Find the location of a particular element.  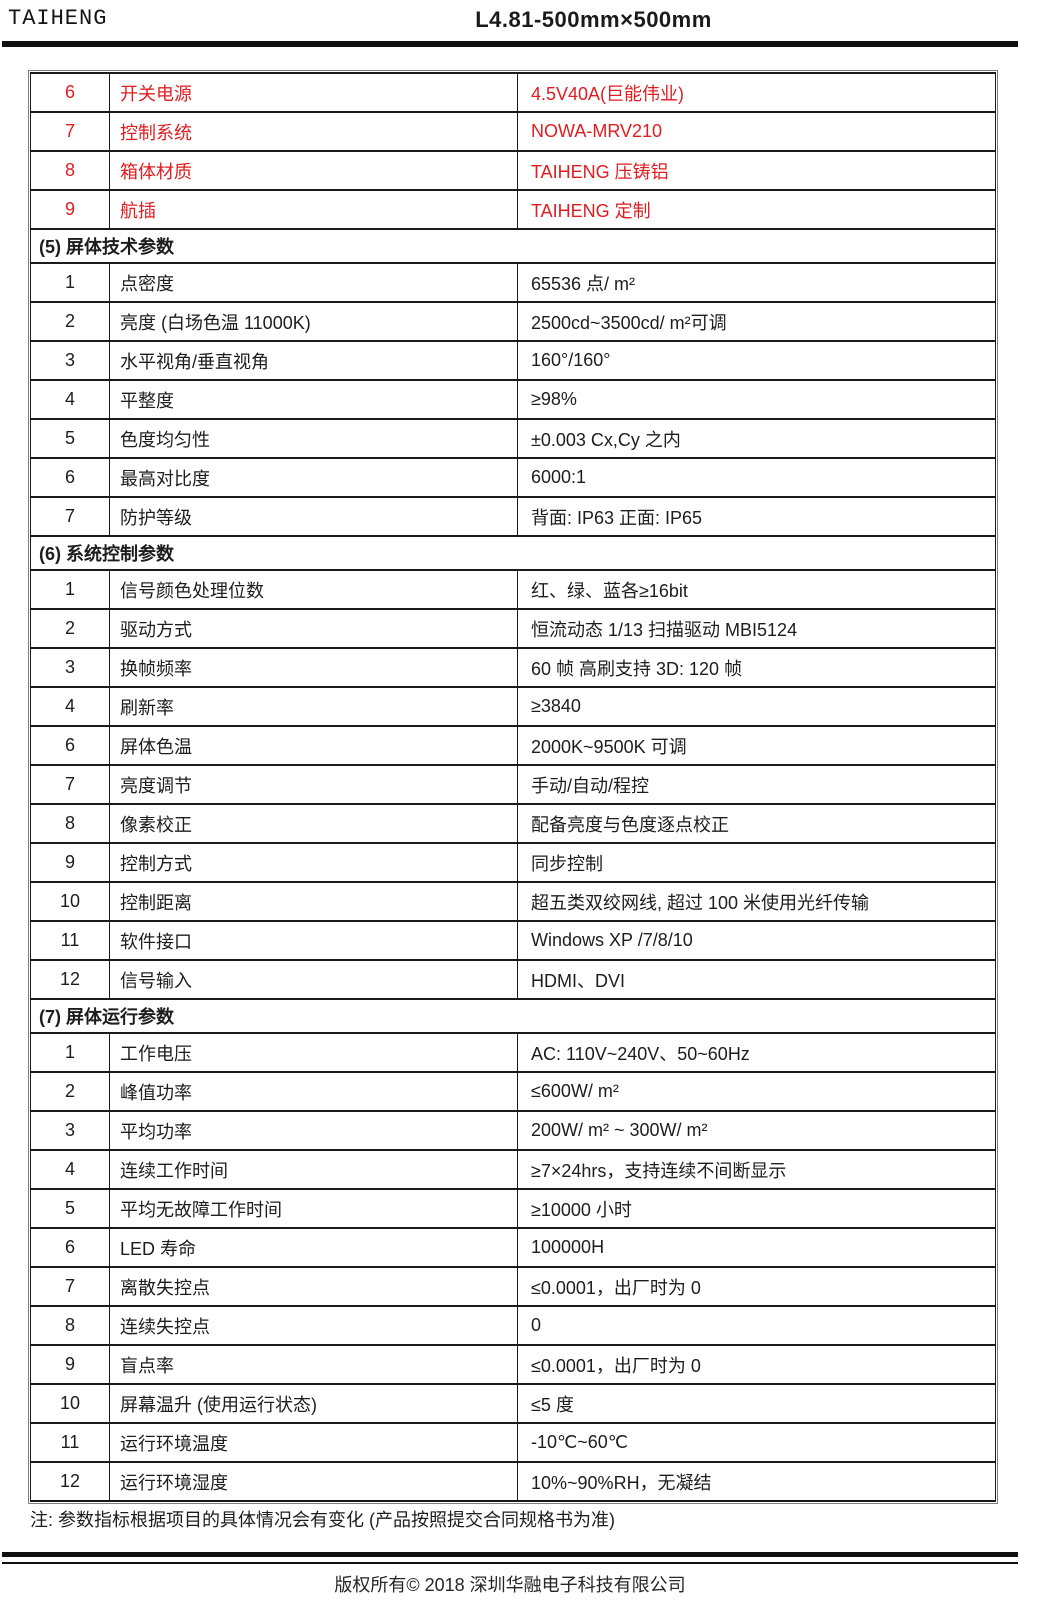

parameter-value: 同步控制 is located at coordinates (756, 862).